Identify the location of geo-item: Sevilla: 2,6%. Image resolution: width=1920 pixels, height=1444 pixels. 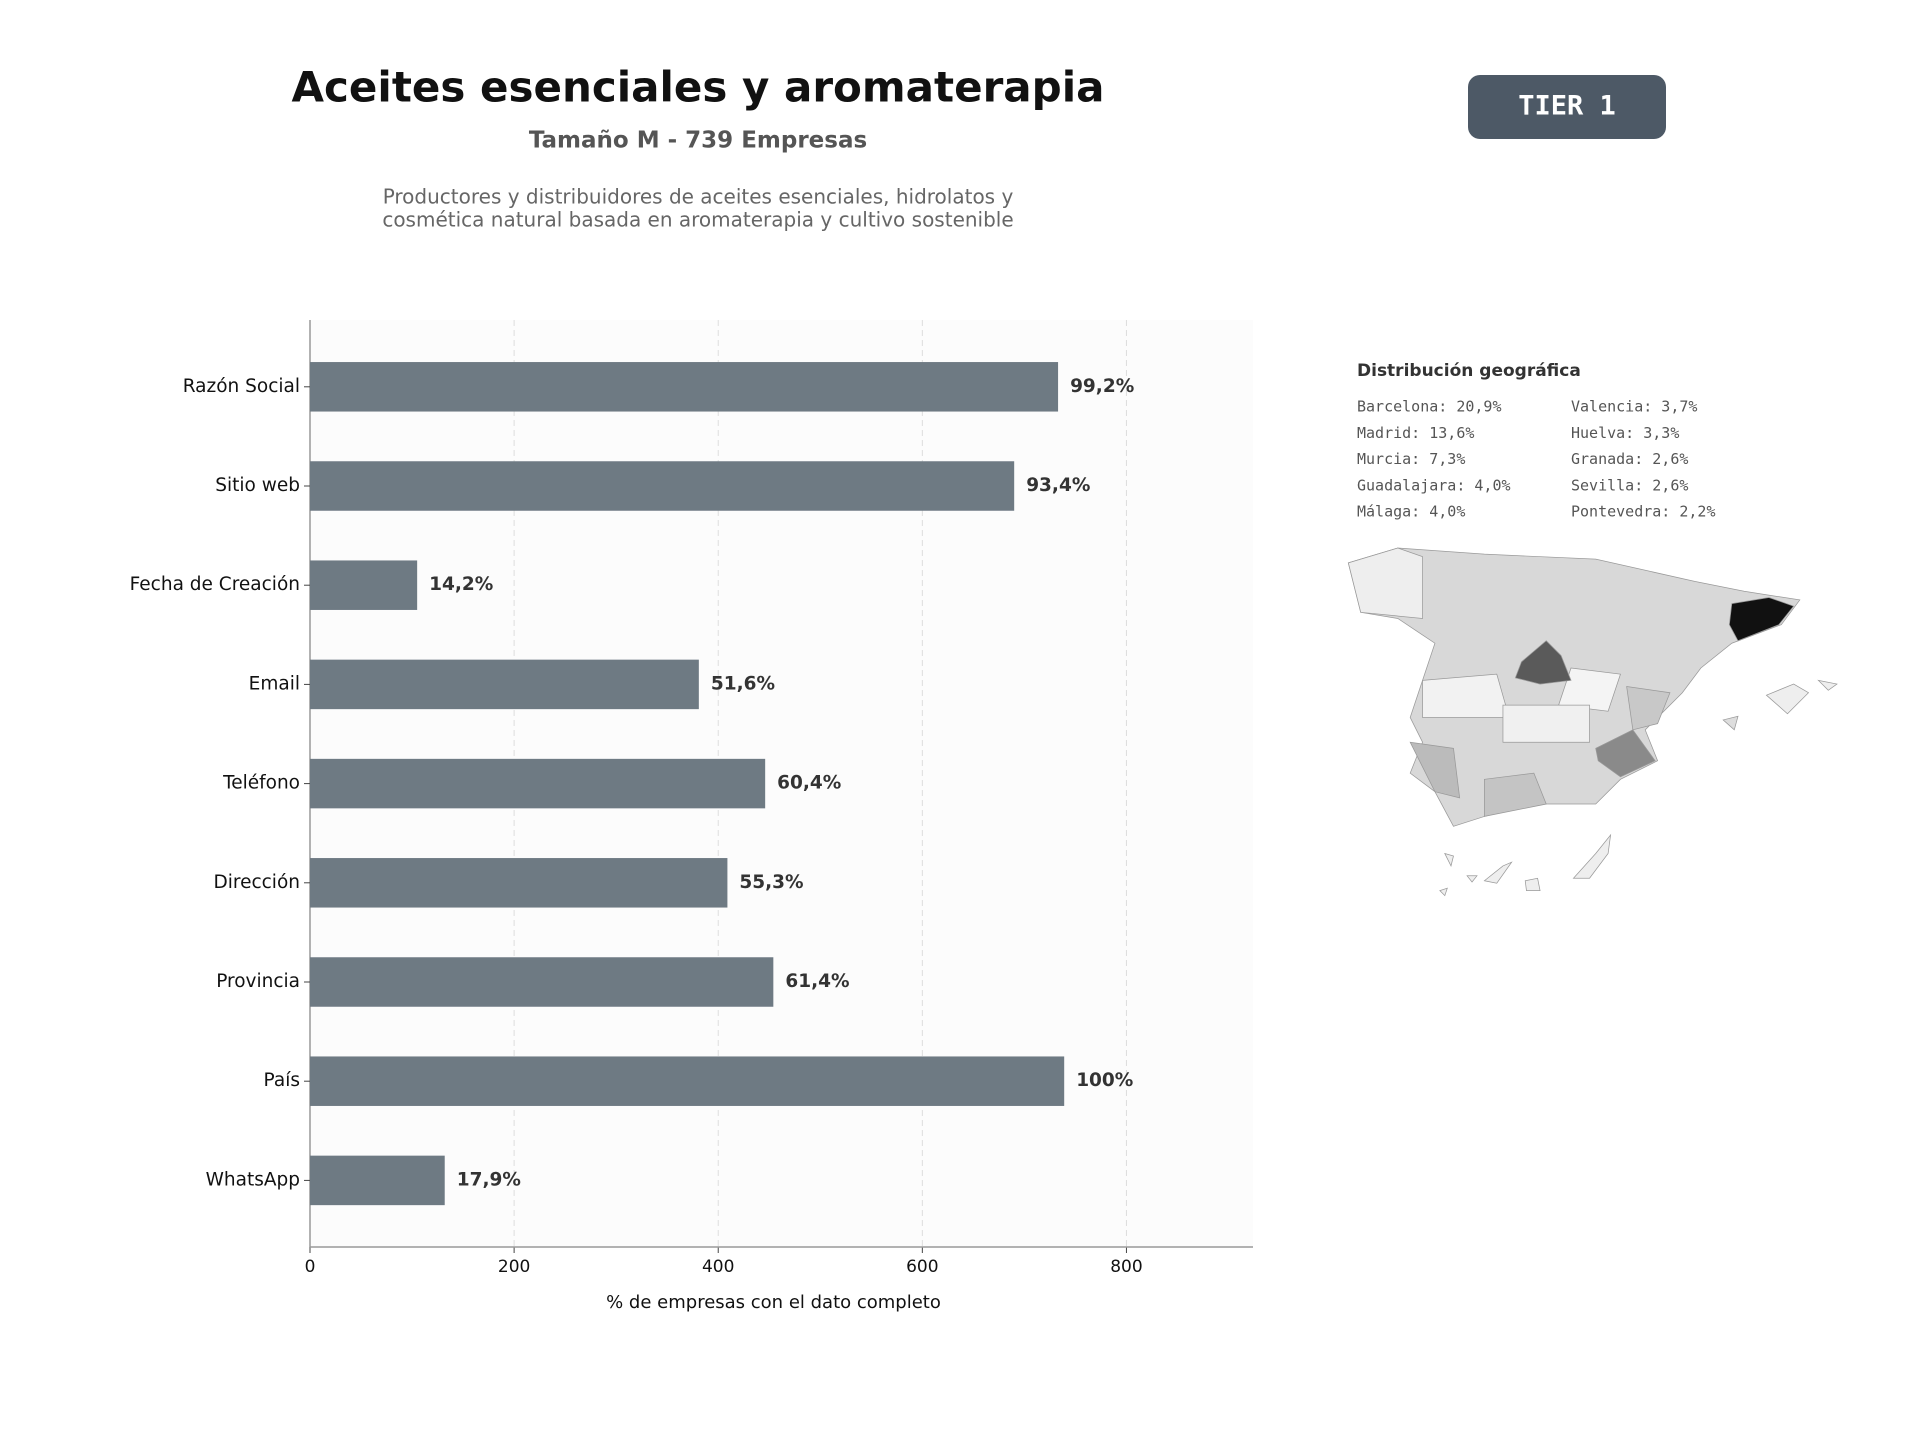
(1629, 485).